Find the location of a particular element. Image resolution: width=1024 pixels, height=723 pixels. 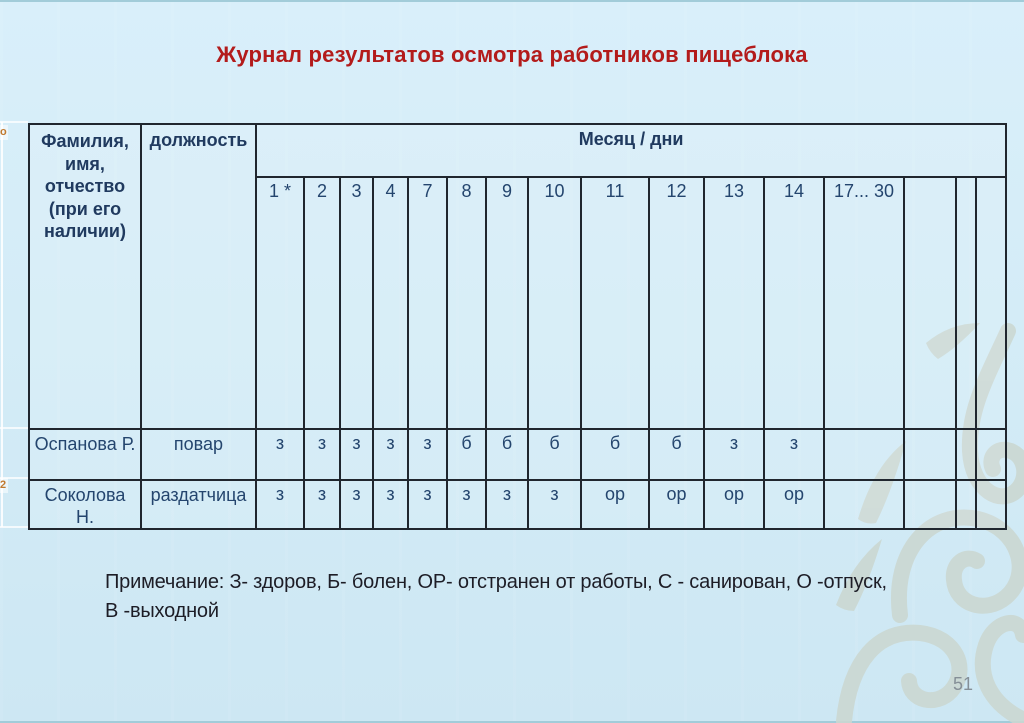

left-edge-fragment: о is located at coordinates (4, 132).